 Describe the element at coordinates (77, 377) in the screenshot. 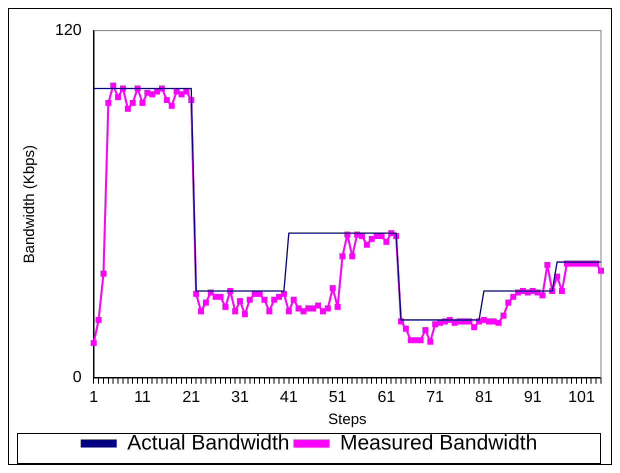

I see `y-tick-label: 0` at that location.